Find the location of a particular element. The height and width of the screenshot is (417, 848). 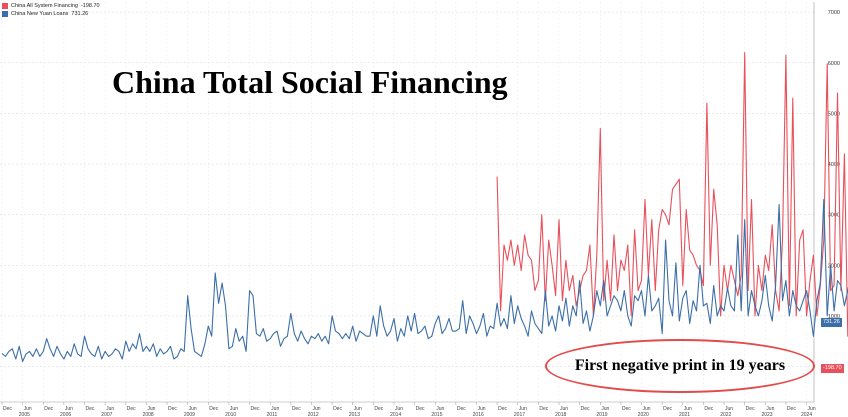

annotation-ellipse: First negative print in 19 years is located at coordinates (680, 366).